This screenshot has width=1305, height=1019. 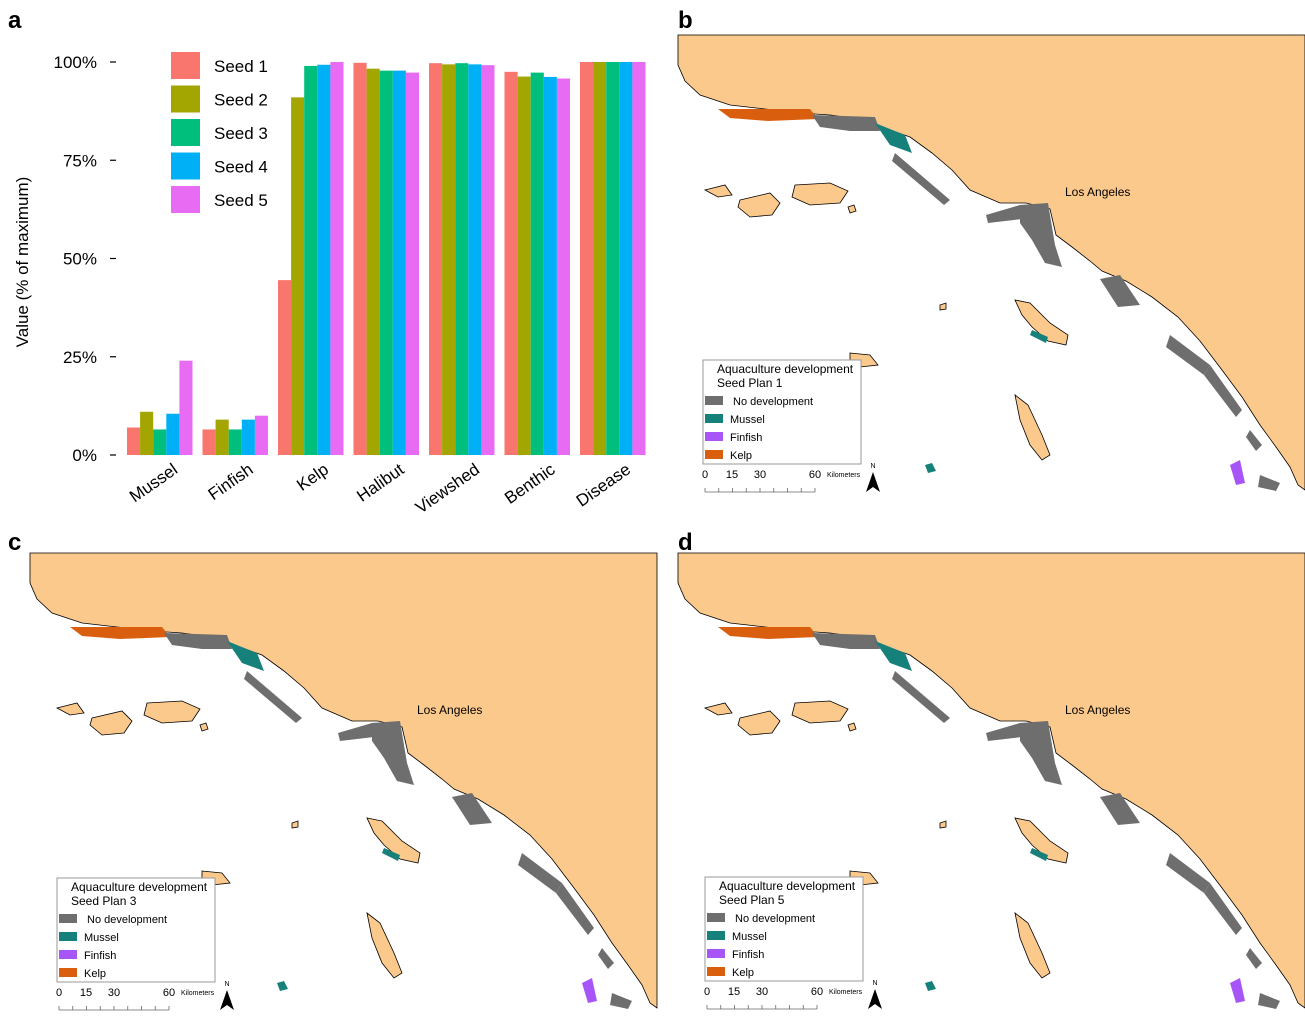 I want to click on category-label: Finfish, so click(x=231, y=482).